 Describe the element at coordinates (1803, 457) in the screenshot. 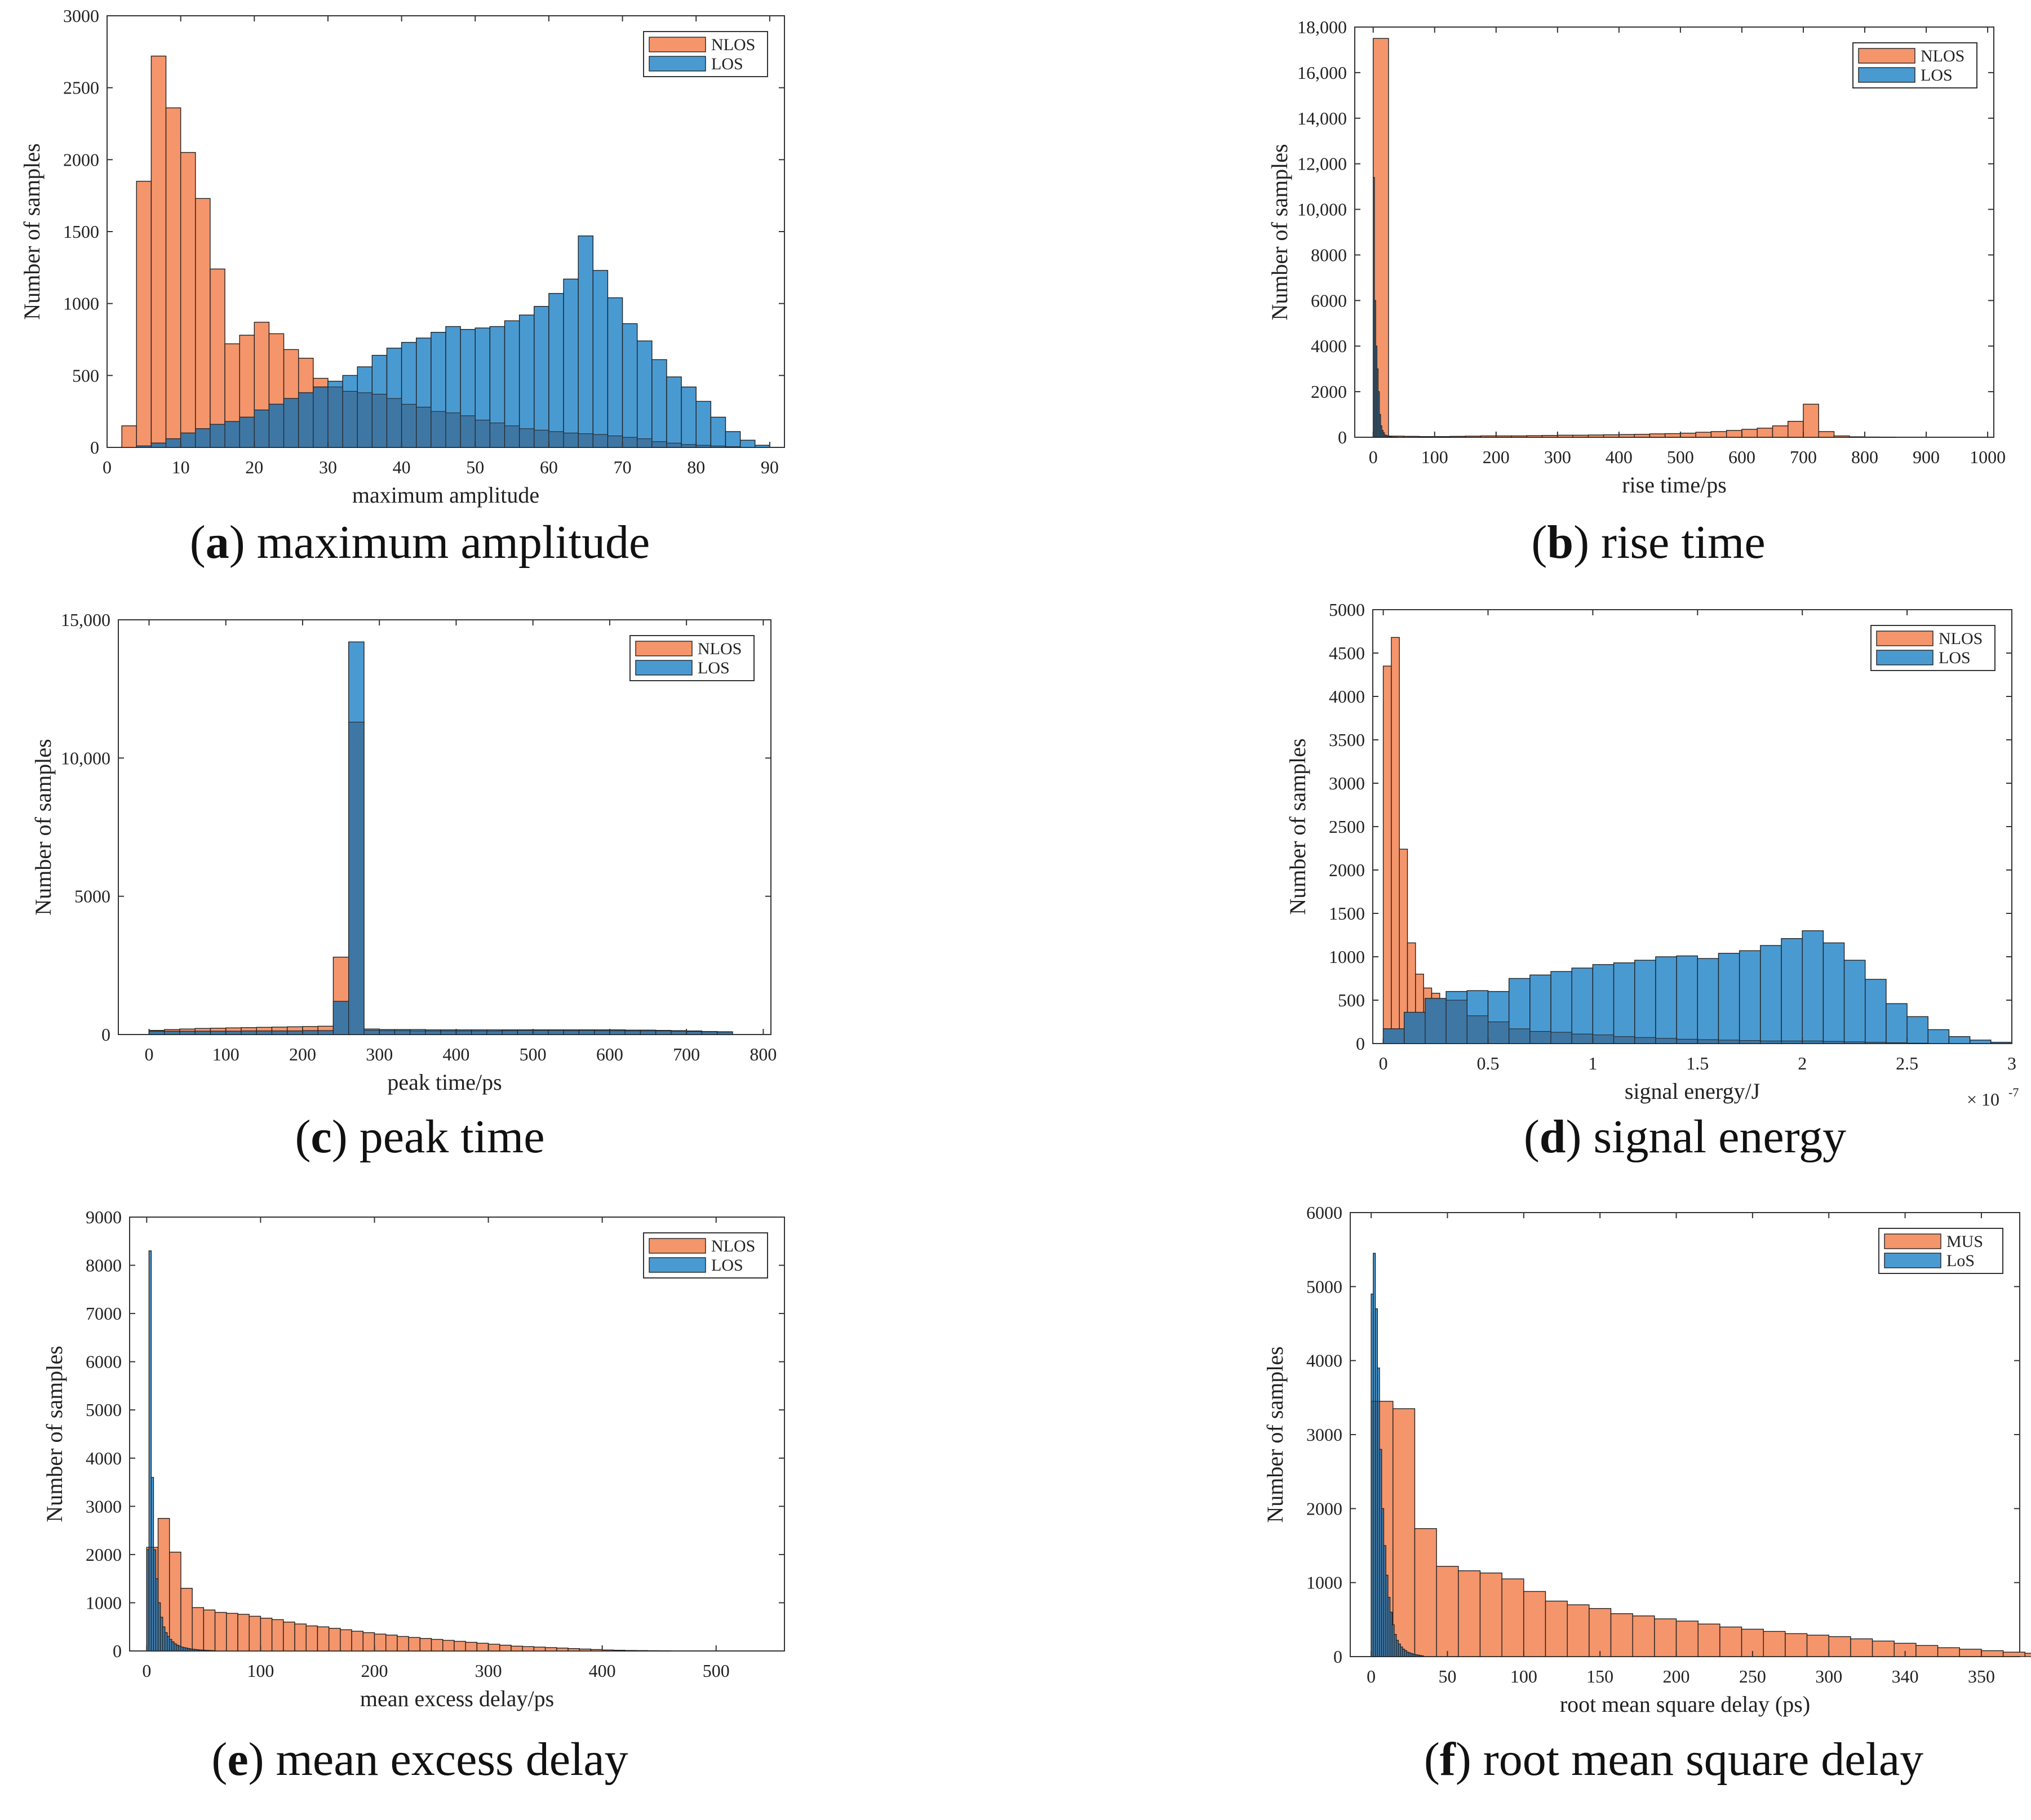

I see `x-tick-label: 700` at that location.